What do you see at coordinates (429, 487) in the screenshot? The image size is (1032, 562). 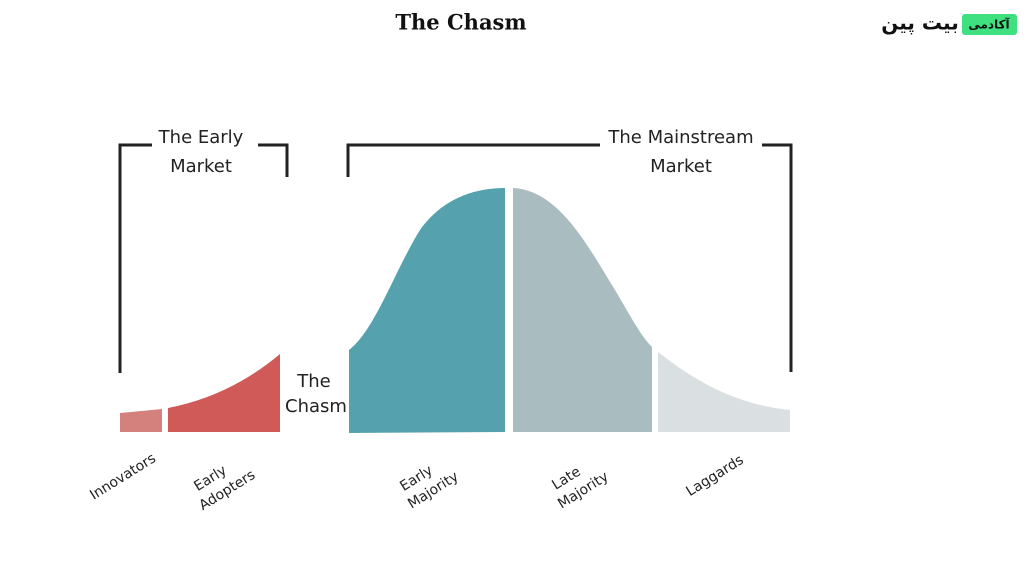 I see `segment-label: Early Majority` at bounding box center [429, 487].